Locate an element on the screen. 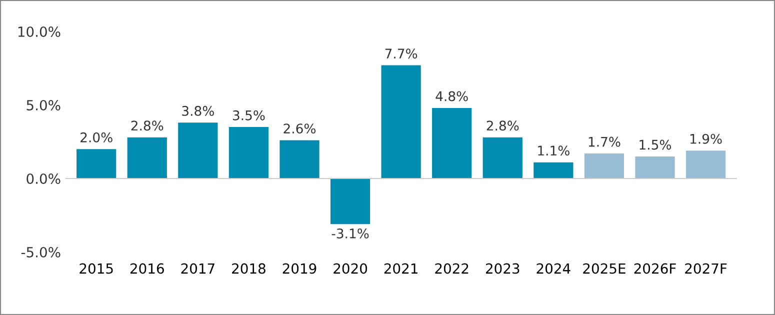 The height and width of the screenshot is (315, 775). x-tick-label: 2027F is located at coordinates (706, 268).